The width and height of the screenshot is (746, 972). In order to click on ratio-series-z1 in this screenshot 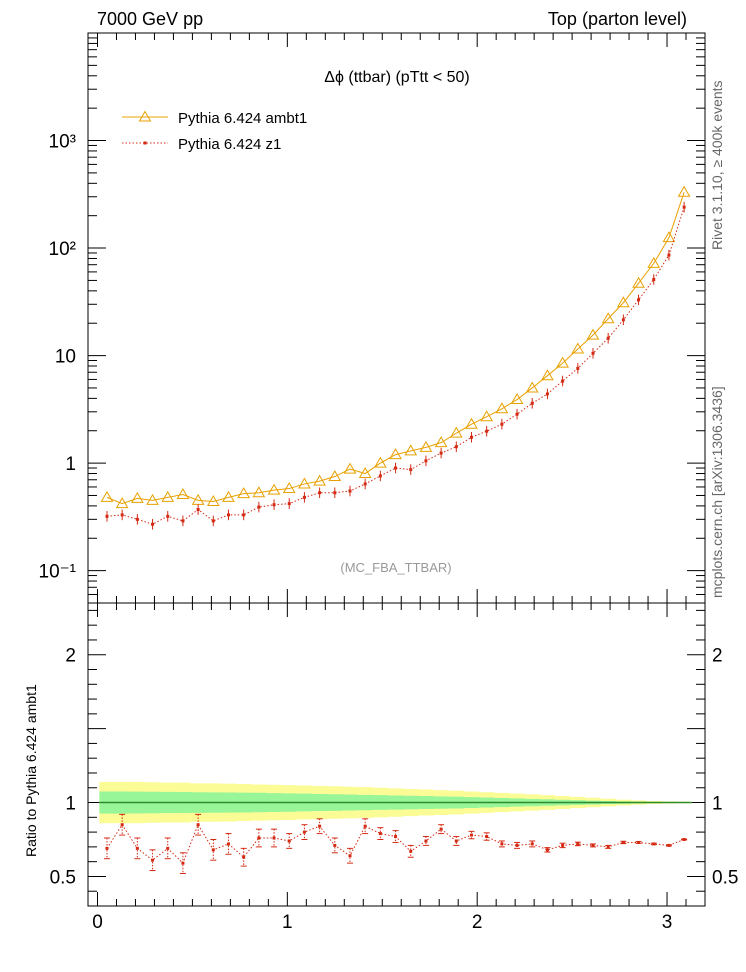, I will do `click(395, 843)`.